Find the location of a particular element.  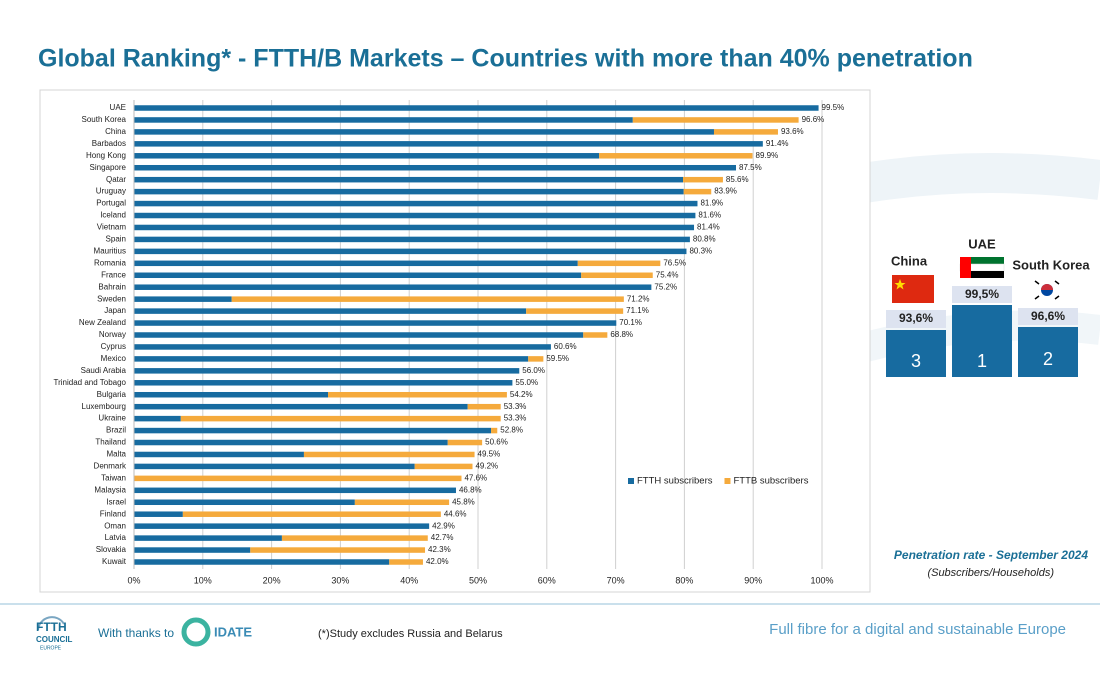

total-label: 71.2% is located at coordinates (638, 298).